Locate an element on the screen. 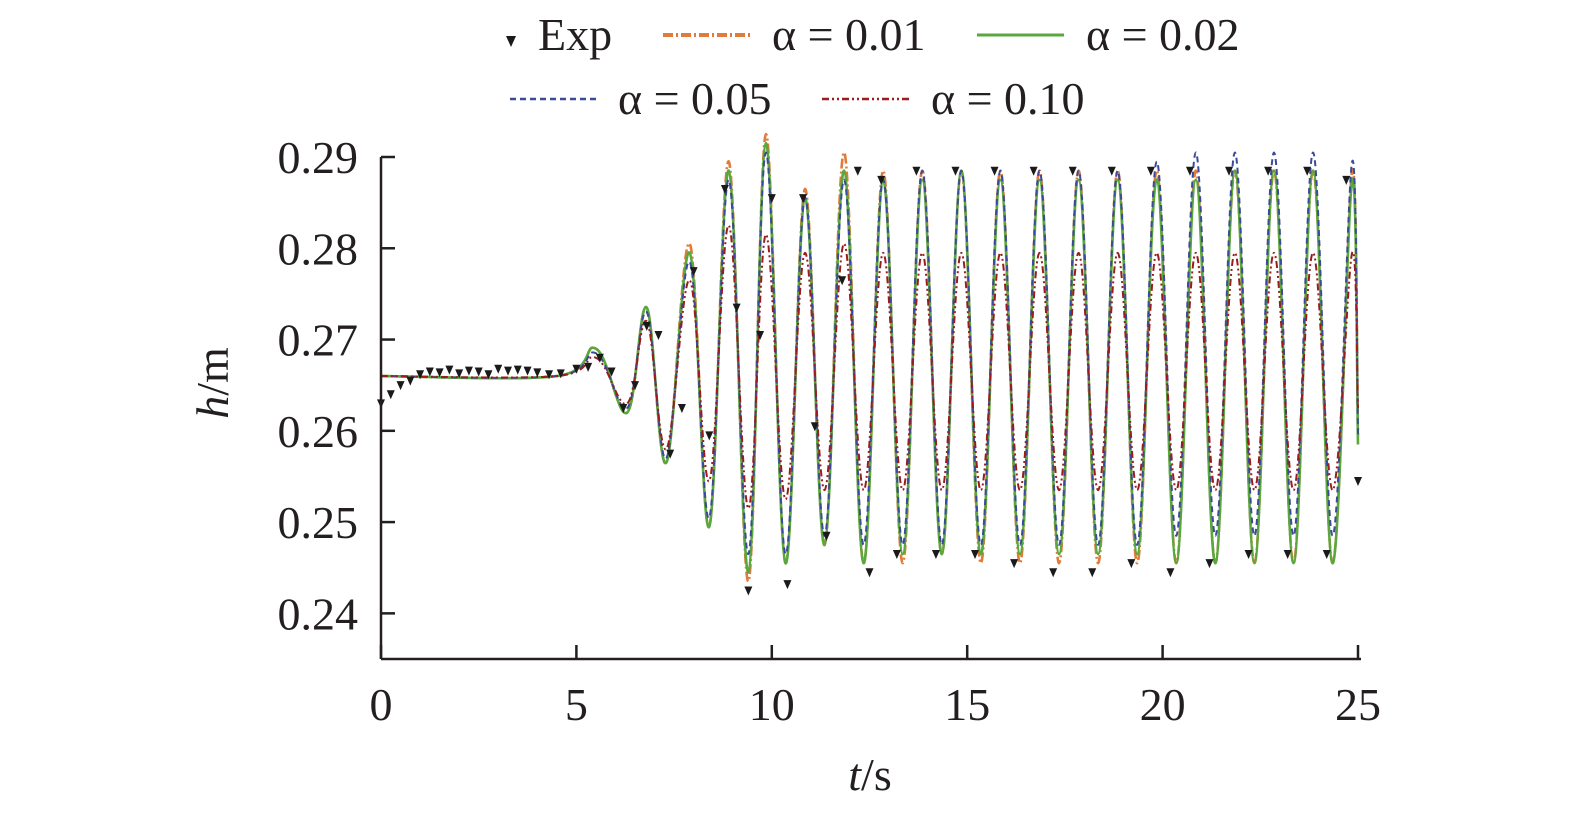  y-axis-label: h/m is located at coordinates (212, 383).